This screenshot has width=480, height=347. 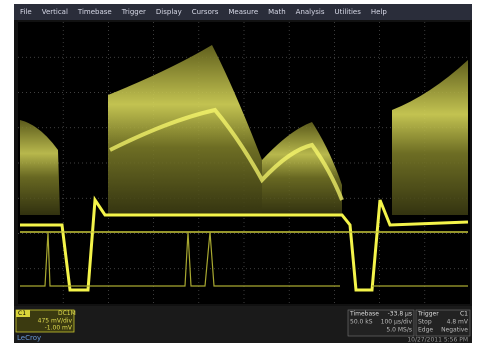 I want to click on timebase-div: 100 µs/div, so click(x=397, y=322).